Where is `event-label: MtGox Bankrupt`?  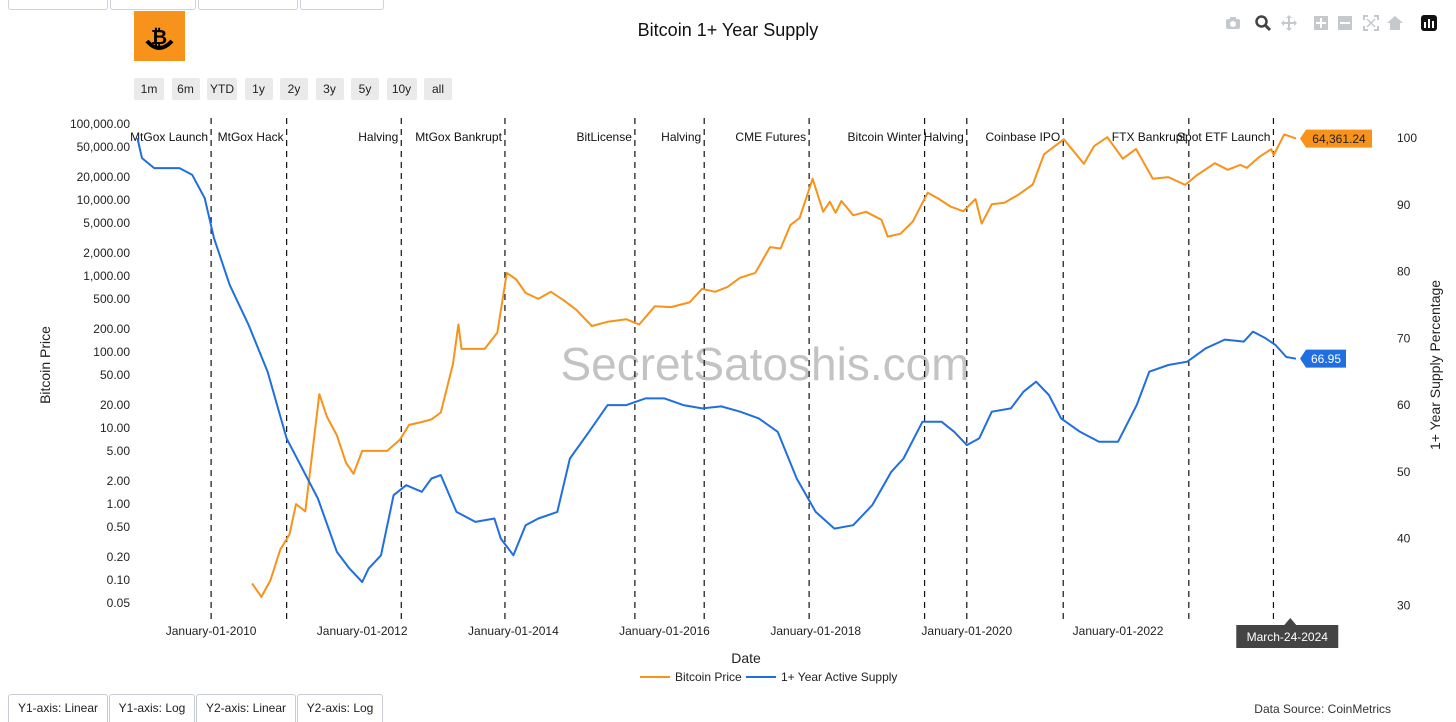
event-label: MtGox Bankrupt is located at coordinates (458, 137).